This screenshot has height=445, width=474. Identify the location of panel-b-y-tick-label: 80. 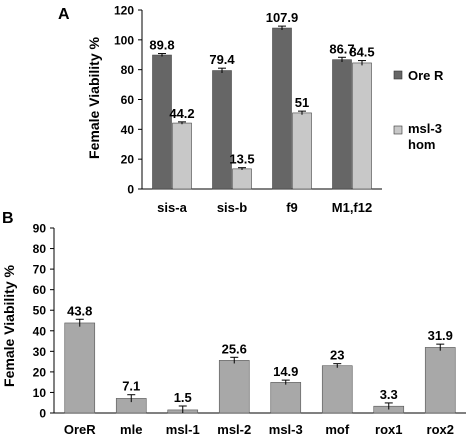
(40, 249).